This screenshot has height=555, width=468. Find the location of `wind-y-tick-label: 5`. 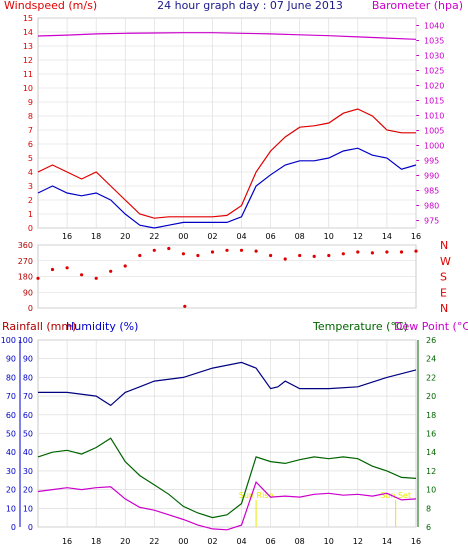

wind-y-tick-label: 5 is located at coordinates (30, 158).